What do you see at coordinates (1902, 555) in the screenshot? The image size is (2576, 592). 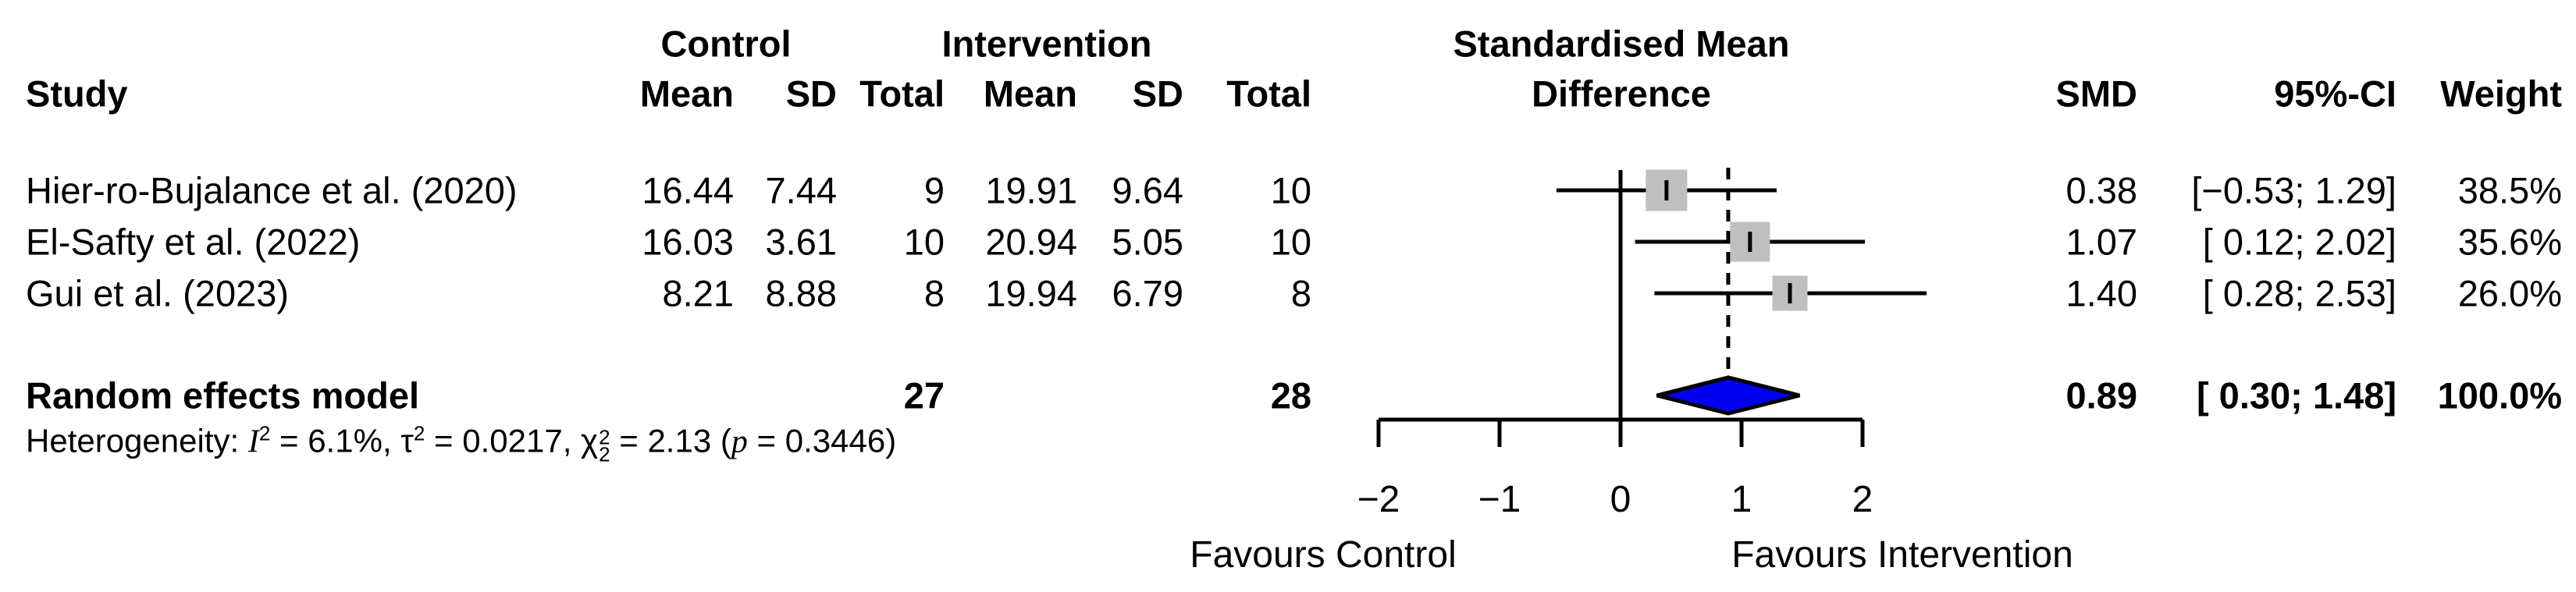 I see `favours-intervention-label: Favours Intervention` at bounding box center [1902, 555].